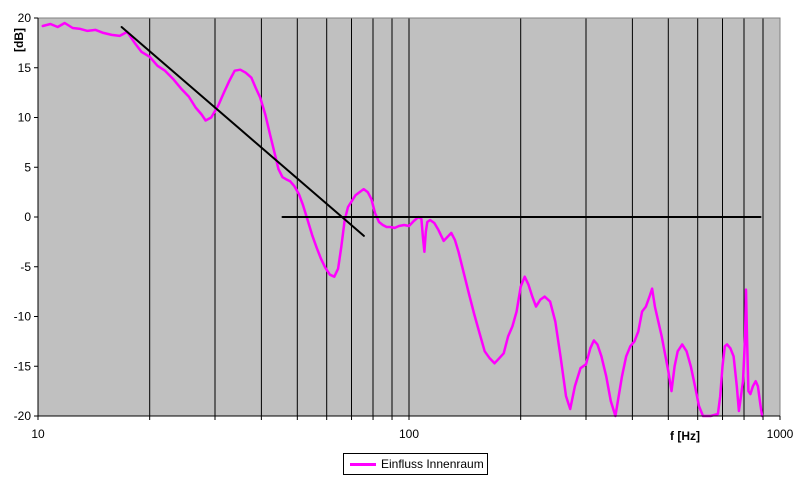 Image resolution: width=800 pixels, height=489 pixels. Describe the element at coordinates (25, 267) in the screenshot. I see `y-tick-label: -5` at that location.